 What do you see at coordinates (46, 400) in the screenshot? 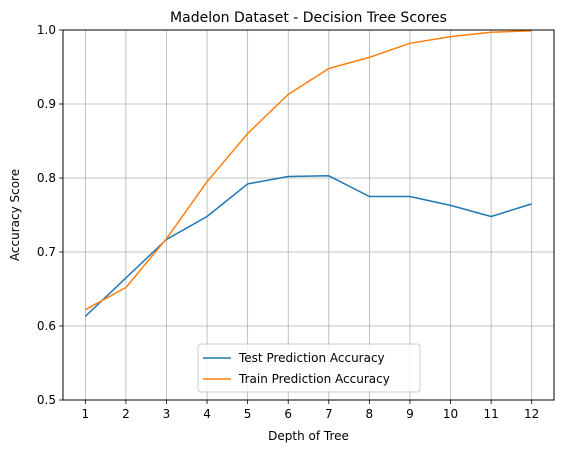
I see `y-tick-label: 0.5` at bounding box center [46, 400].